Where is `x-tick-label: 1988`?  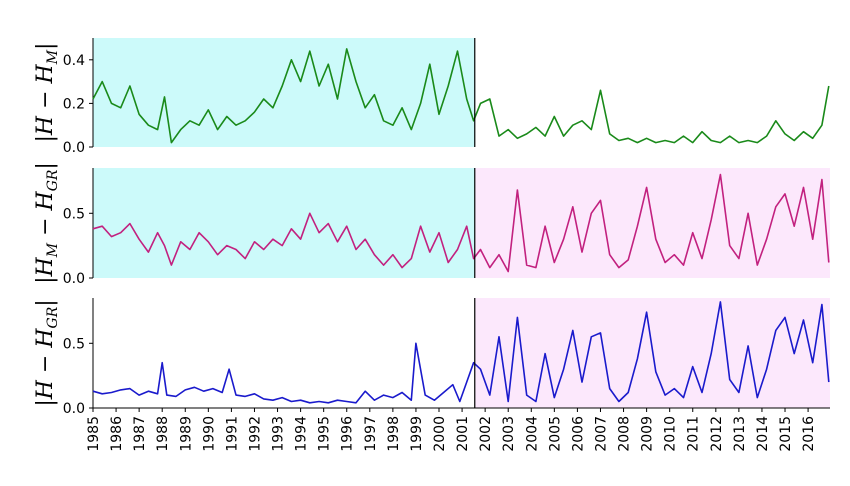
x-tick-label: 1988 is located at coordinates (163, 434).